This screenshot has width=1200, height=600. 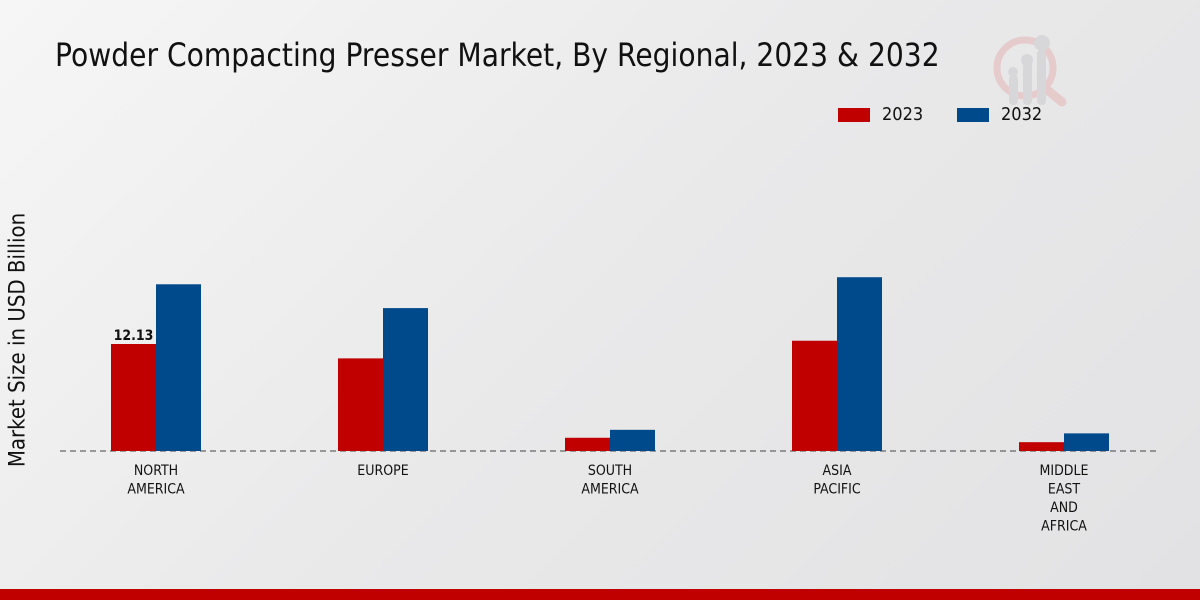 I want to click on legend-label: 2023, so click(x=903, y=114).